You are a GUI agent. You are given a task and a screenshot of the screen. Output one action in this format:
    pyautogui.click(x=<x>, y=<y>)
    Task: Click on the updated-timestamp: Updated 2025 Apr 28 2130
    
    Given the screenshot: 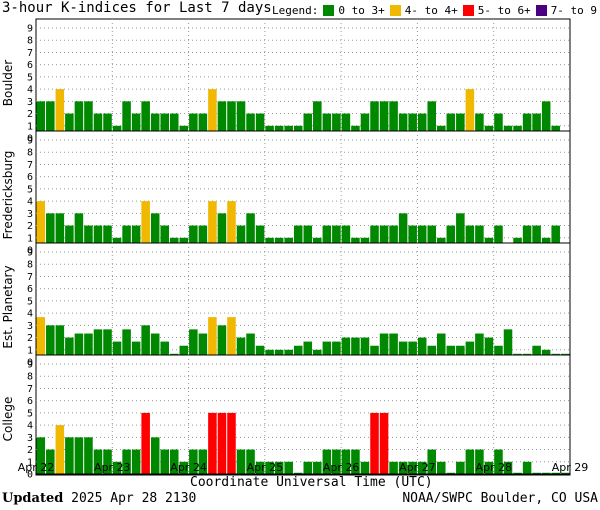 What is the action you would take?
    pyautogui.click(x=99, y=498)
    